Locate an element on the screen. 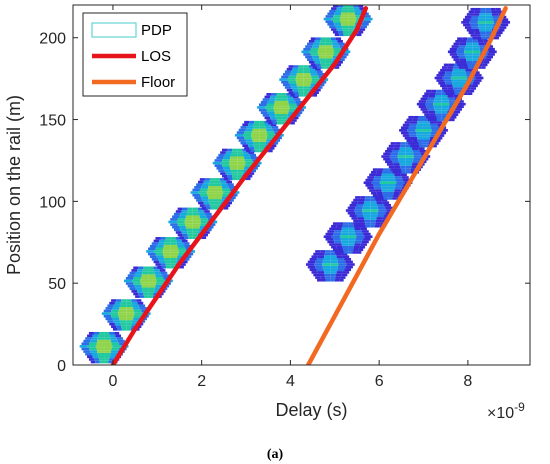 The width and height of the screenshot is (550, 464). legend-swatch is located at coordinates (114, 30).